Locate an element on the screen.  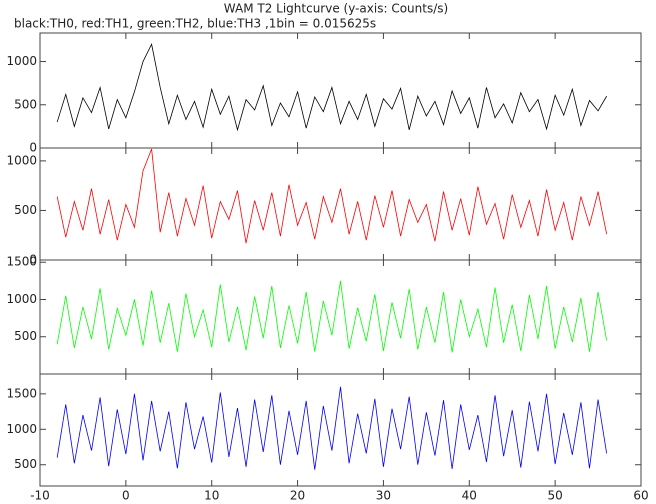
chart-title: WAM T2 Lightcurve (y-axis: Counts/s) is located at coordinates (336, 9).